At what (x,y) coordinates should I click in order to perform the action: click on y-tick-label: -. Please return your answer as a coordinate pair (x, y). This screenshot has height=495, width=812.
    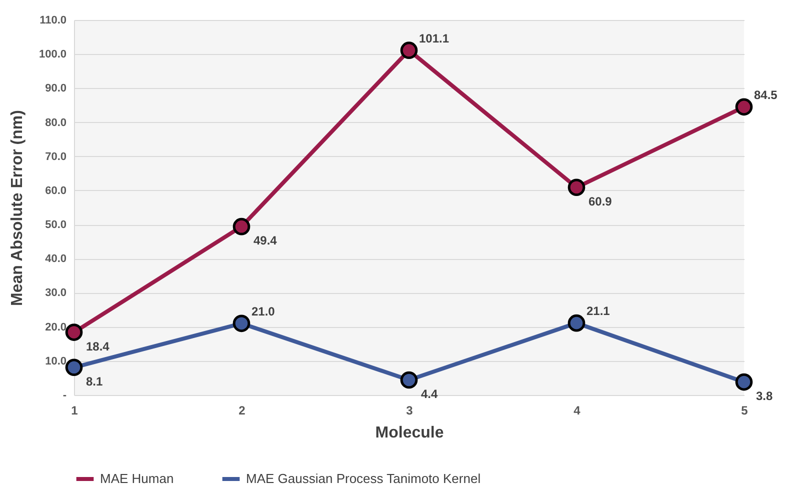
    Looking at the image, I should click on (64, 396).